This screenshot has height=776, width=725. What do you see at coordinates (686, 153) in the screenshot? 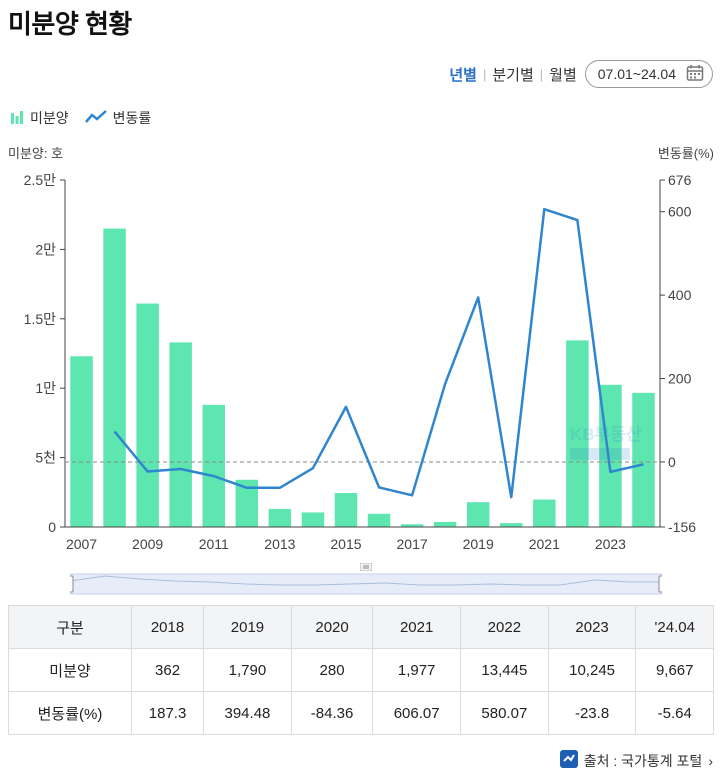
I see `right-axis-title: 변동률(%)` at bounding box center [686, 153].